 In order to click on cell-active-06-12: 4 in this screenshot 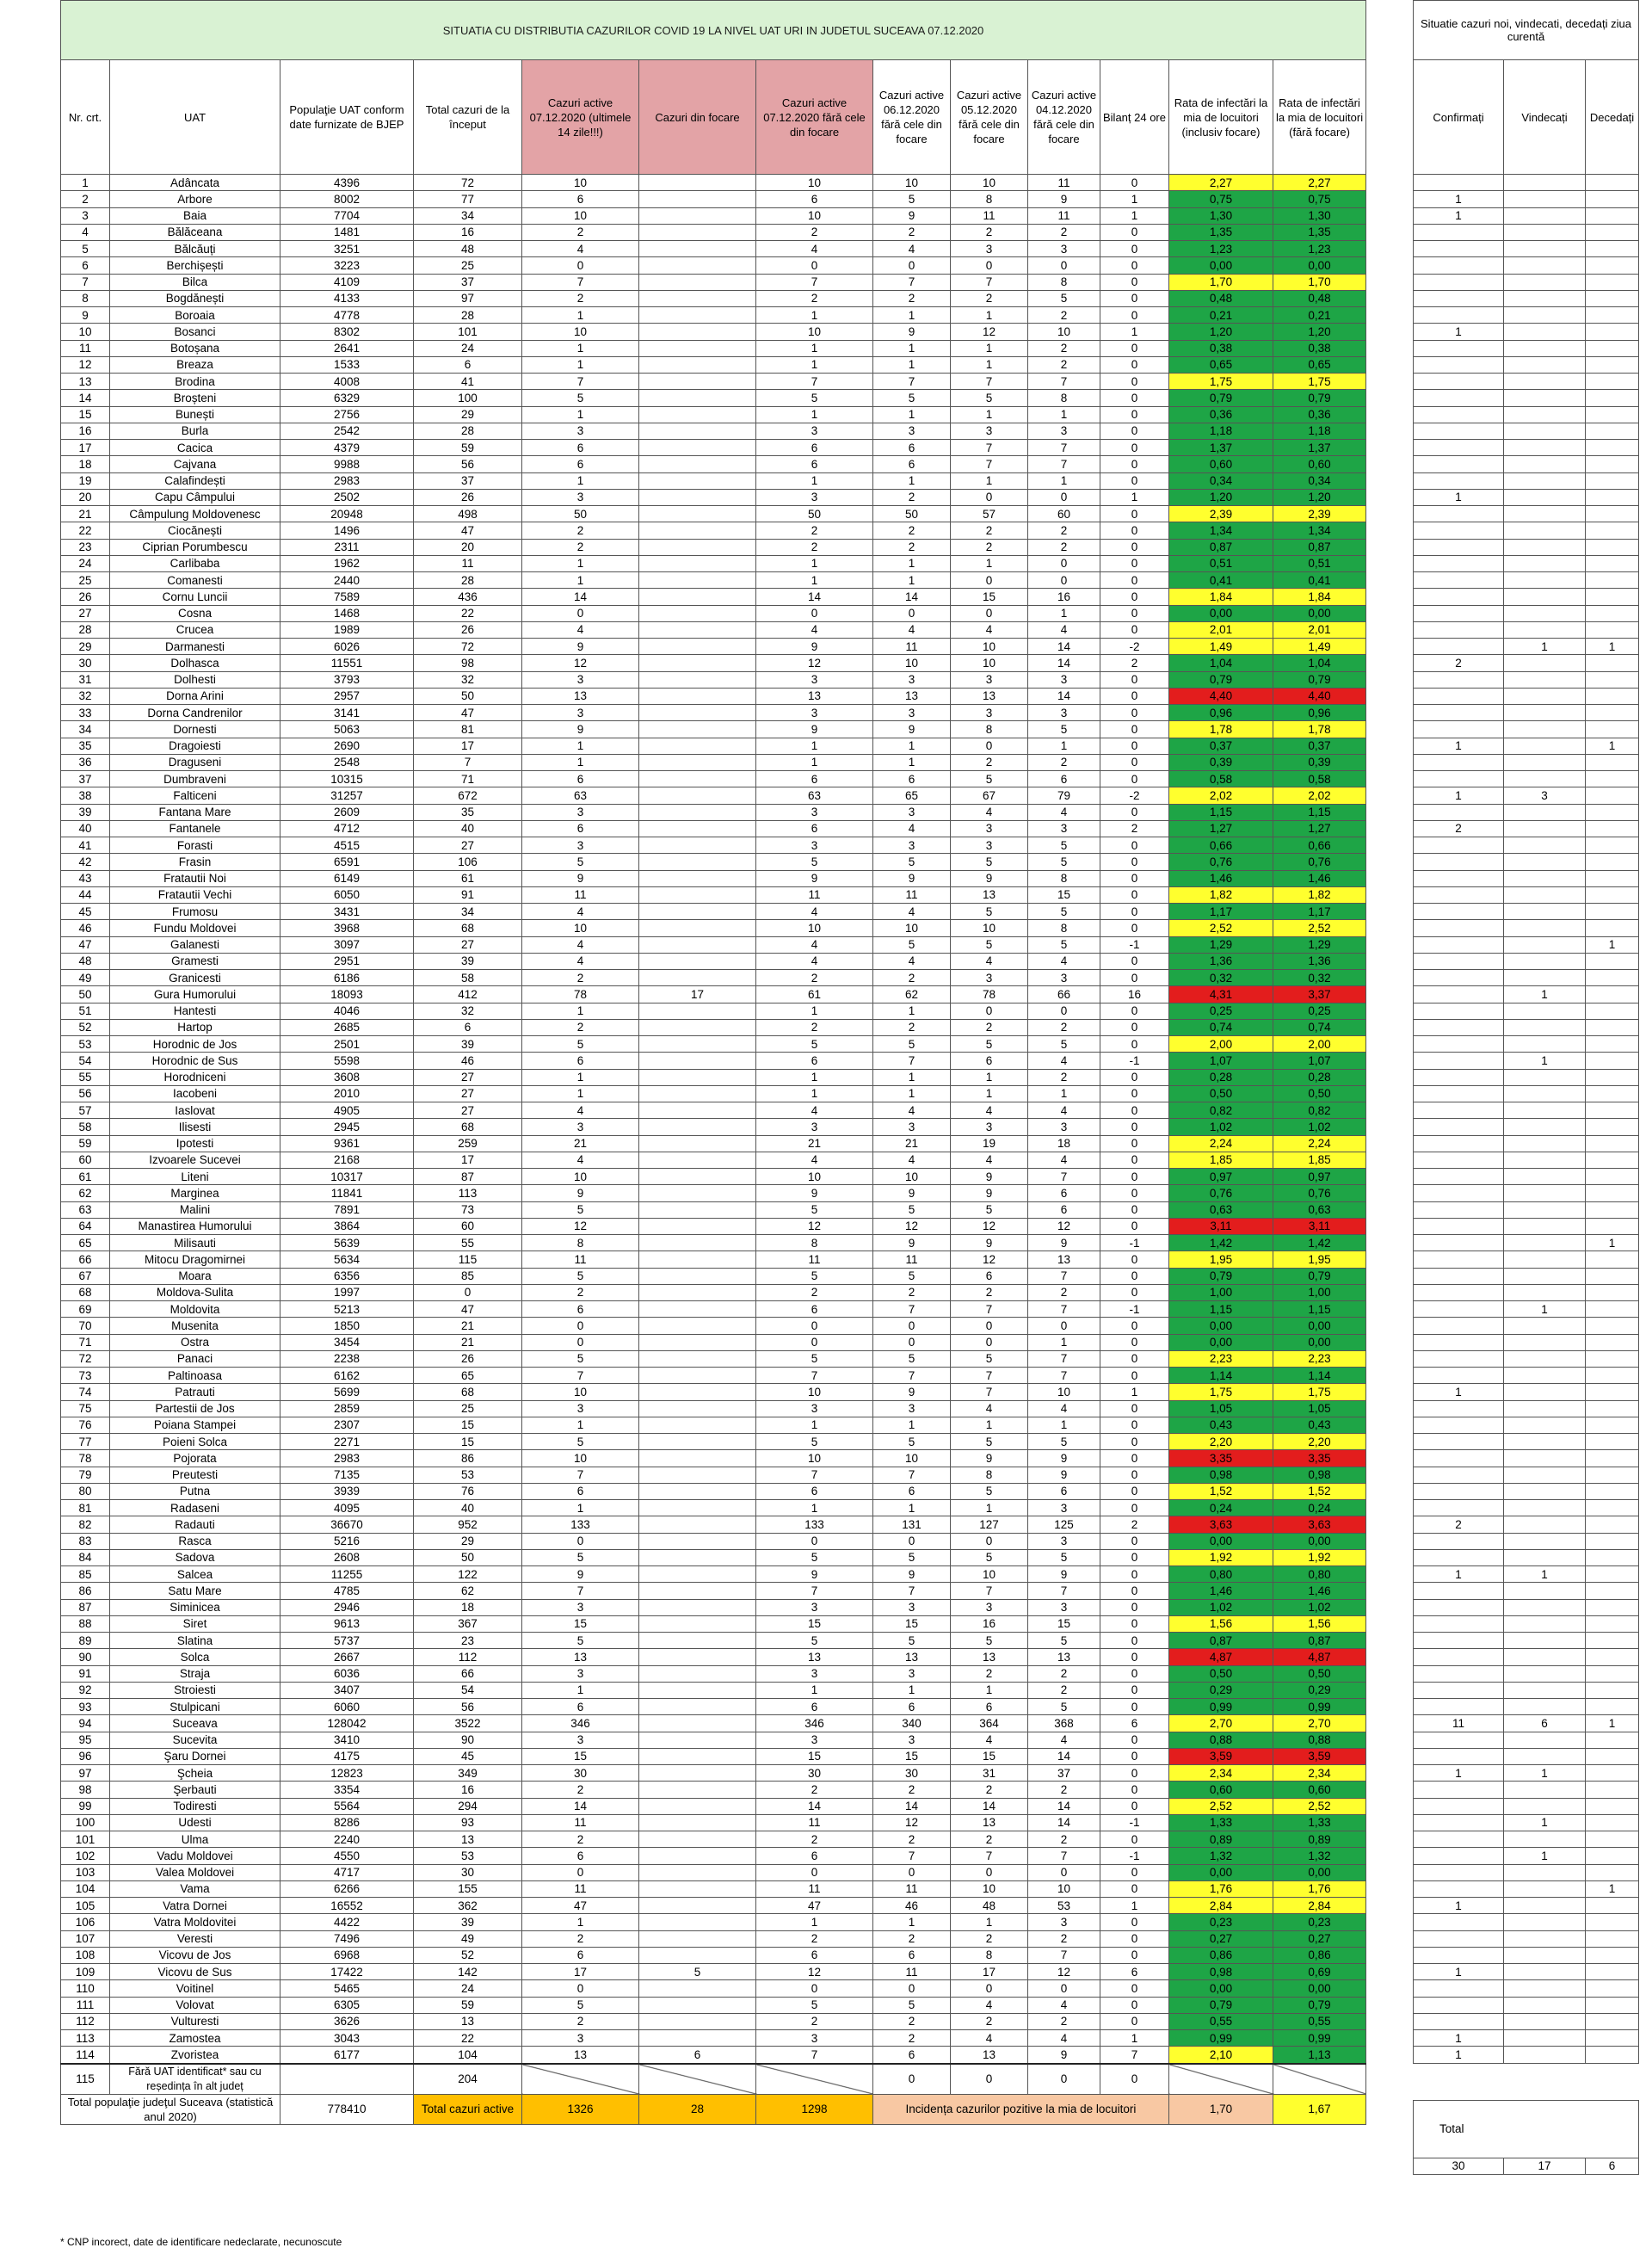, I will do `click(911, 962)`.